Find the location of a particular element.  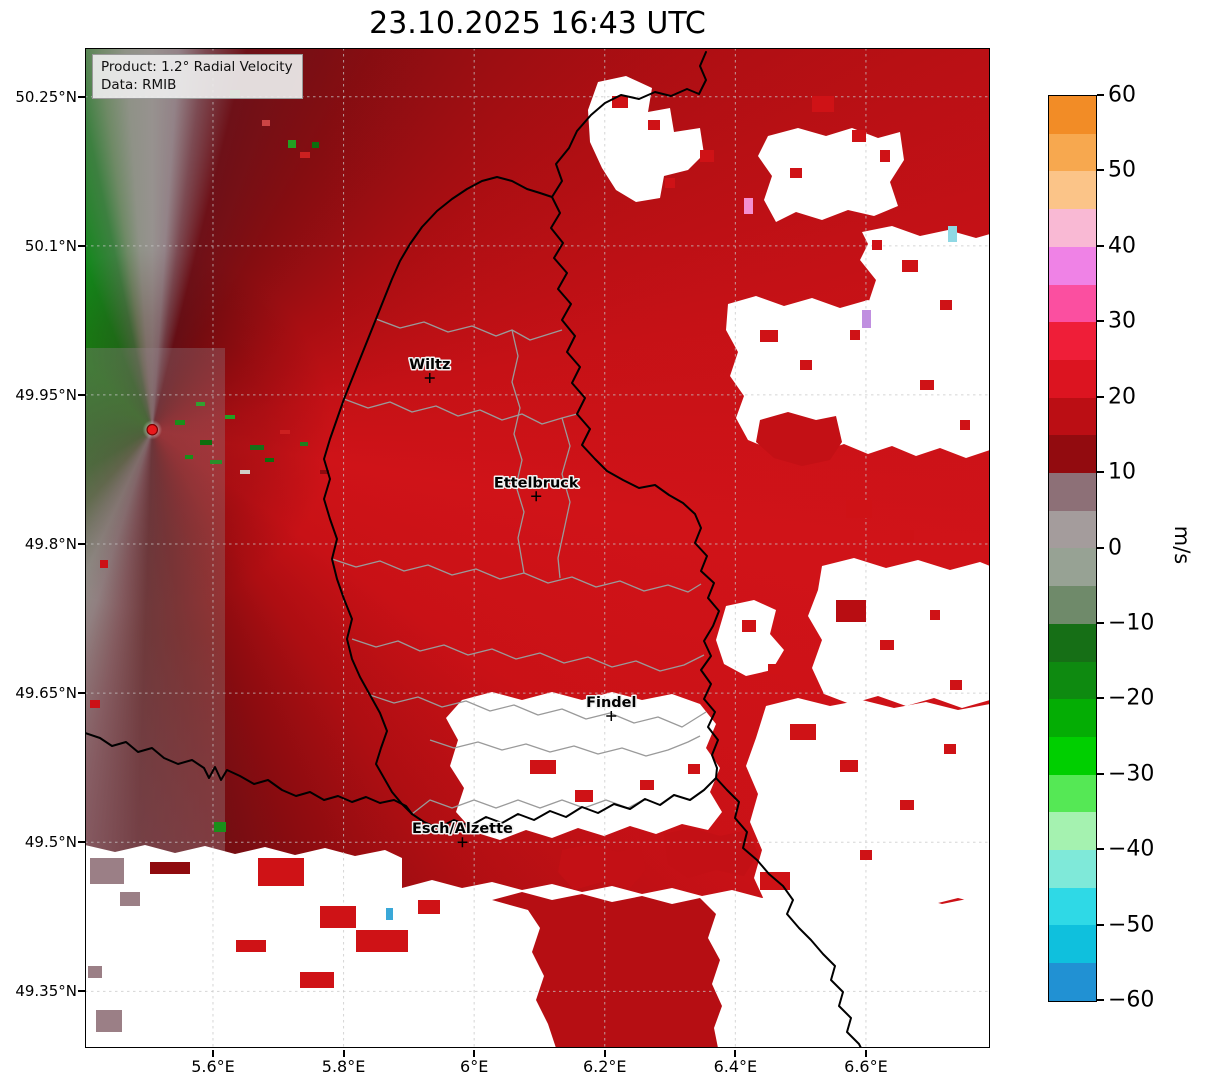

figure-title: 23.10.2025 16:43 UTC is located at coordinates (537, 23).